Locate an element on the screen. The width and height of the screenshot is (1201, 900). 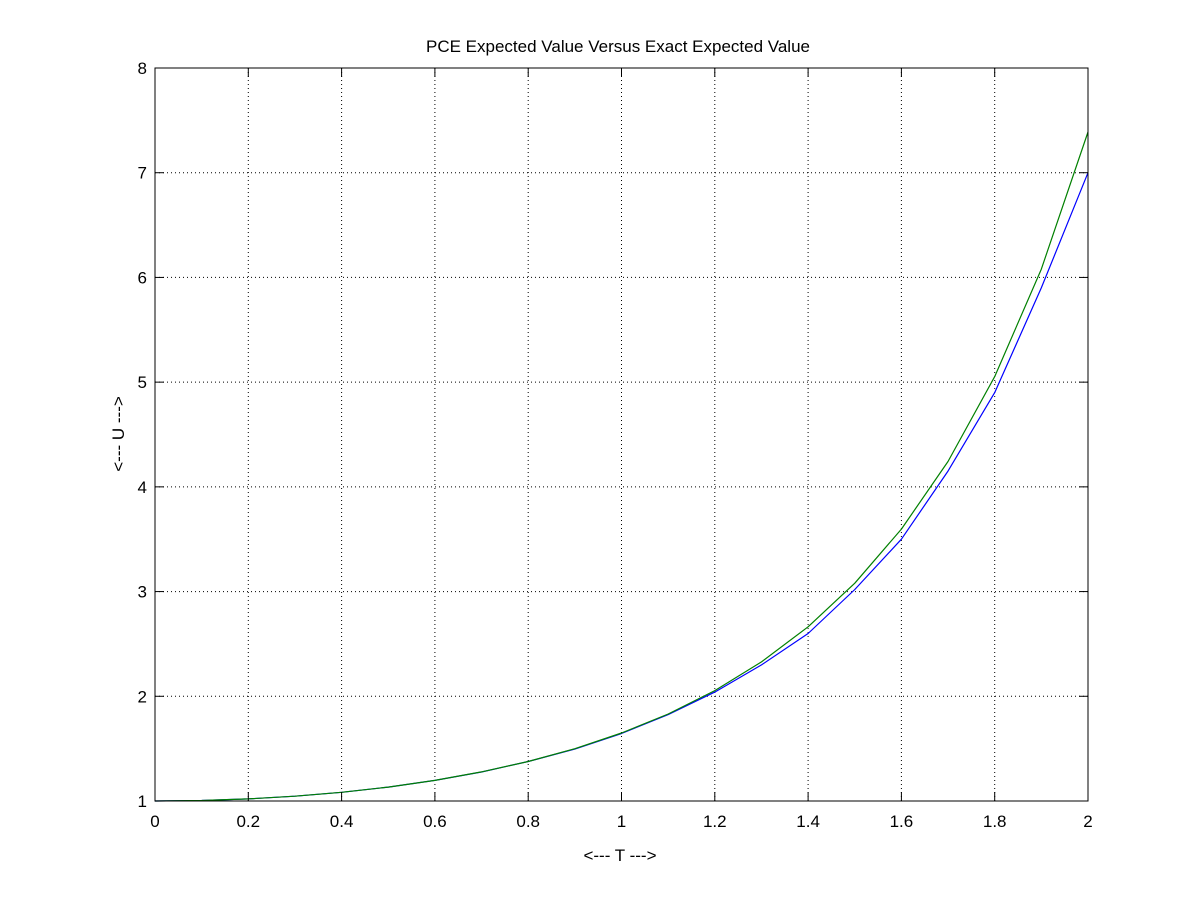
y-tick-label: 6 is located at coordinates (142, 277).